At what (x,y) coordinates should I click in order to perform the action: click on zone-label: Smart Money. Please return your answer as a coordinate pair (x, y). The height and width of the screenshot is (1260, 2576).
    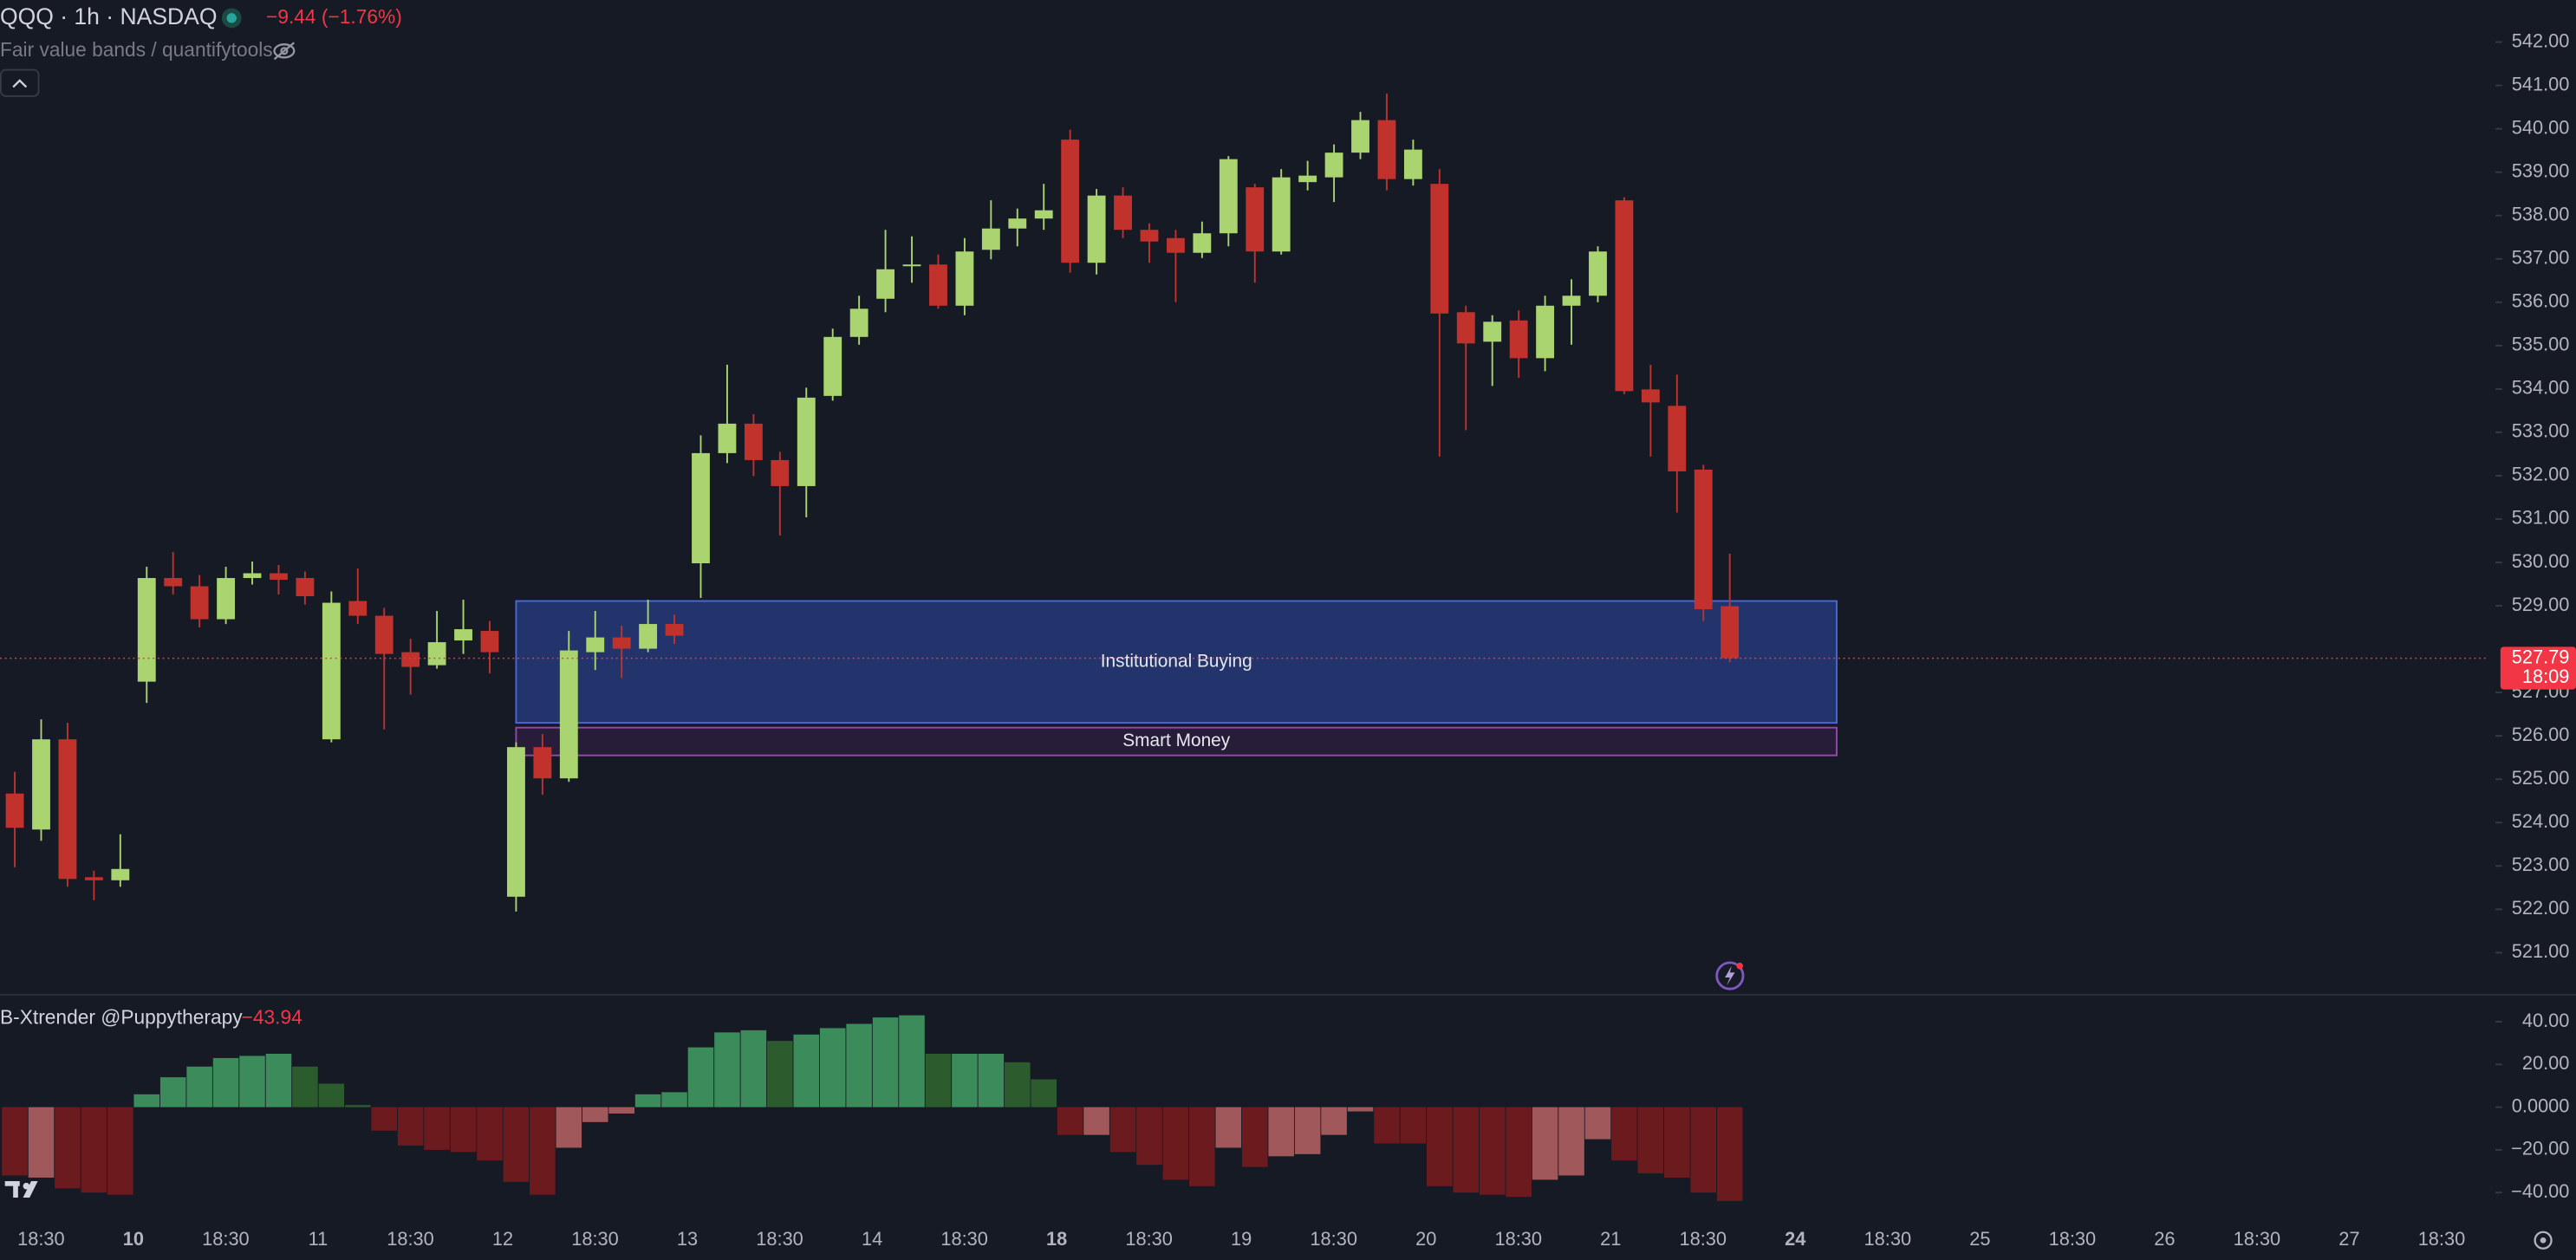
    Looking at the image, I should click on (1176, 740).